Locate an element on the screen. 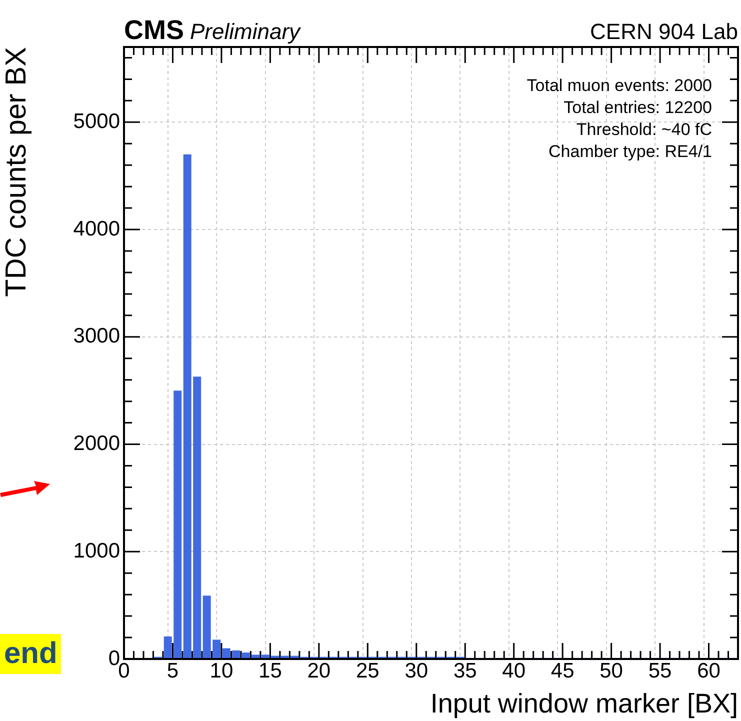 This screenshot has height=721, width=741. annotation: Total entries: 12200 is located at coordinates (638, 107).